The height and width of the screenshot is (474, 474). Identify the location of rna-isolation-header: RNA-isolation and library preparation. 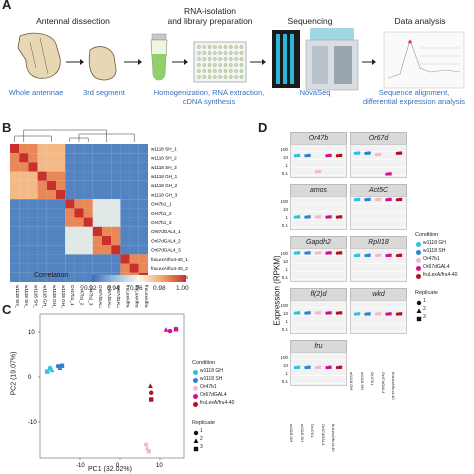
(210, 16).